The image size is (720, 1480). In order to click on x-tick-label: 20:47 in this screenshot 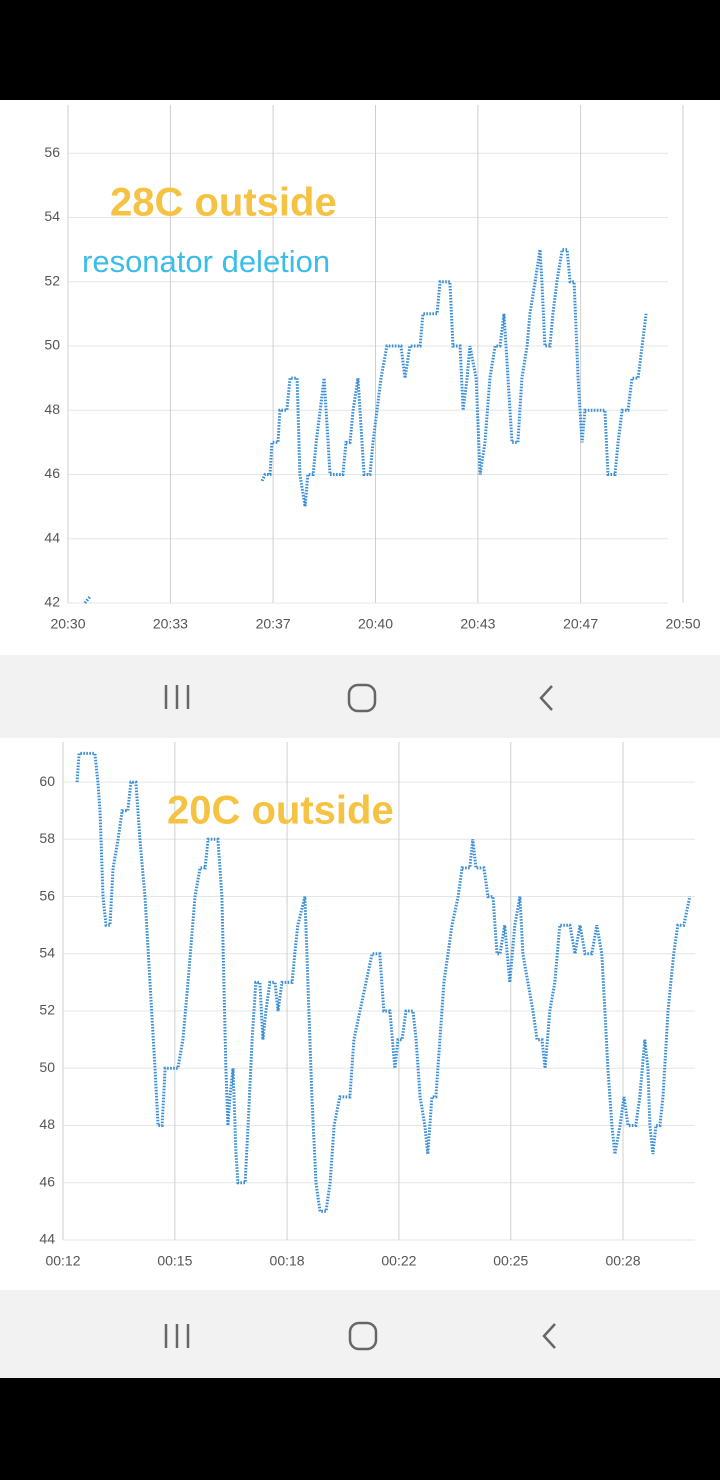, I will do `click(580, 624)`.